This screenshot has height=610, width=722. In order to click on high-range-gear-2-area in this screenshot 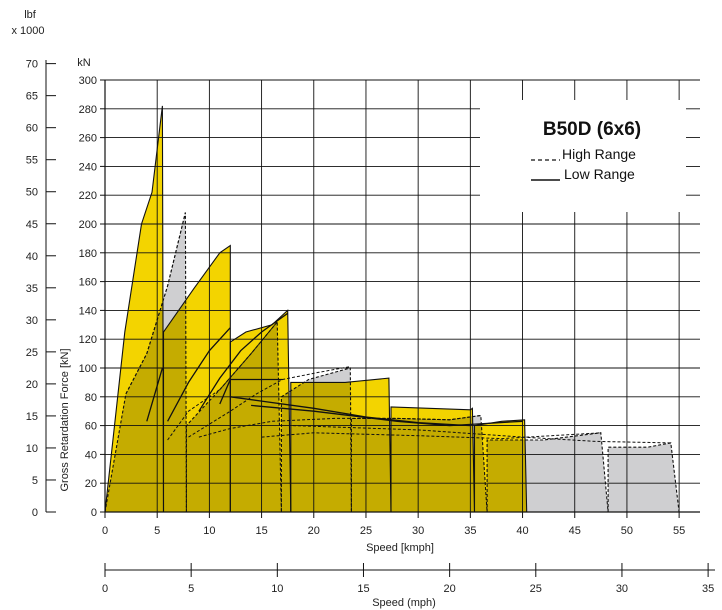, I will do `click(234, 416)`.